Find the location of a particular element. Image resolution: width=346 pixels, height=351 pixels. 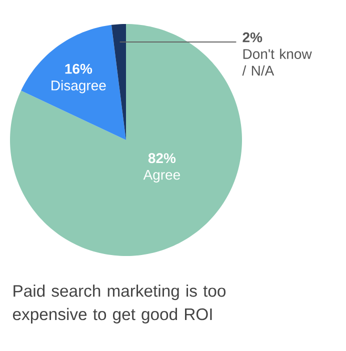

data-label: 2% is located at coordinates (252, 37).